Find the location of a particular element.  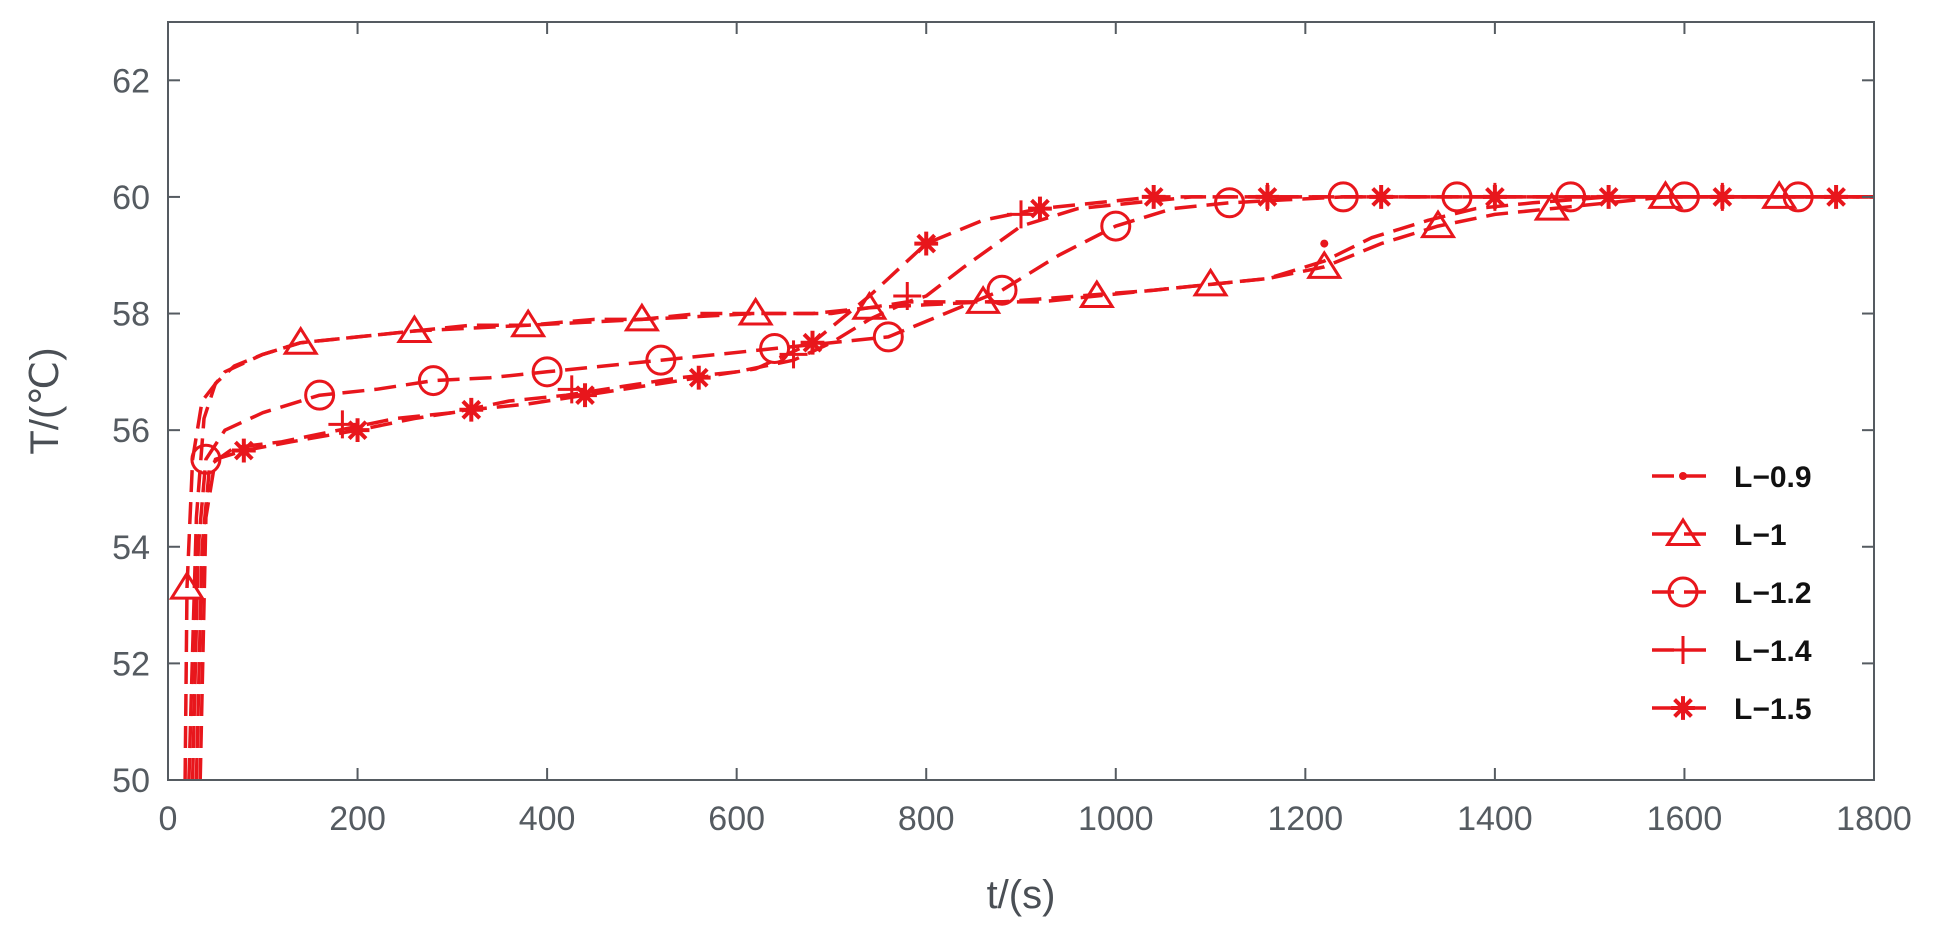

y-tick-label: 58 is located at coordinates (131, 315).